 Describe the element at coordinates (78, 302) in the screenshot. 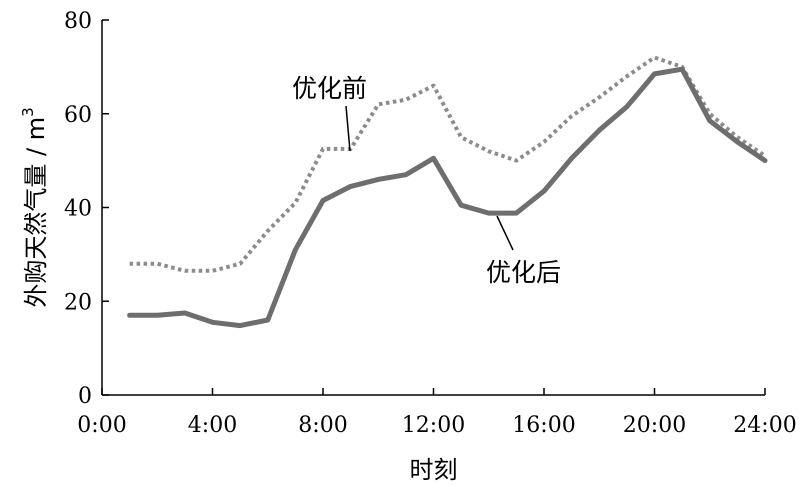

I see `y-tick-label: 20` at that location.